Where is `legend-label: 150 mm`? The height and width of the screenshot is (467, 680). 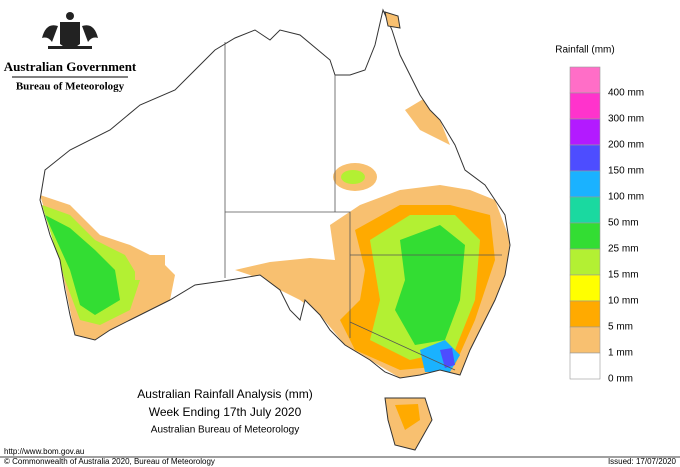
legend-label: 150 mm is located at coordinates (626, 171).